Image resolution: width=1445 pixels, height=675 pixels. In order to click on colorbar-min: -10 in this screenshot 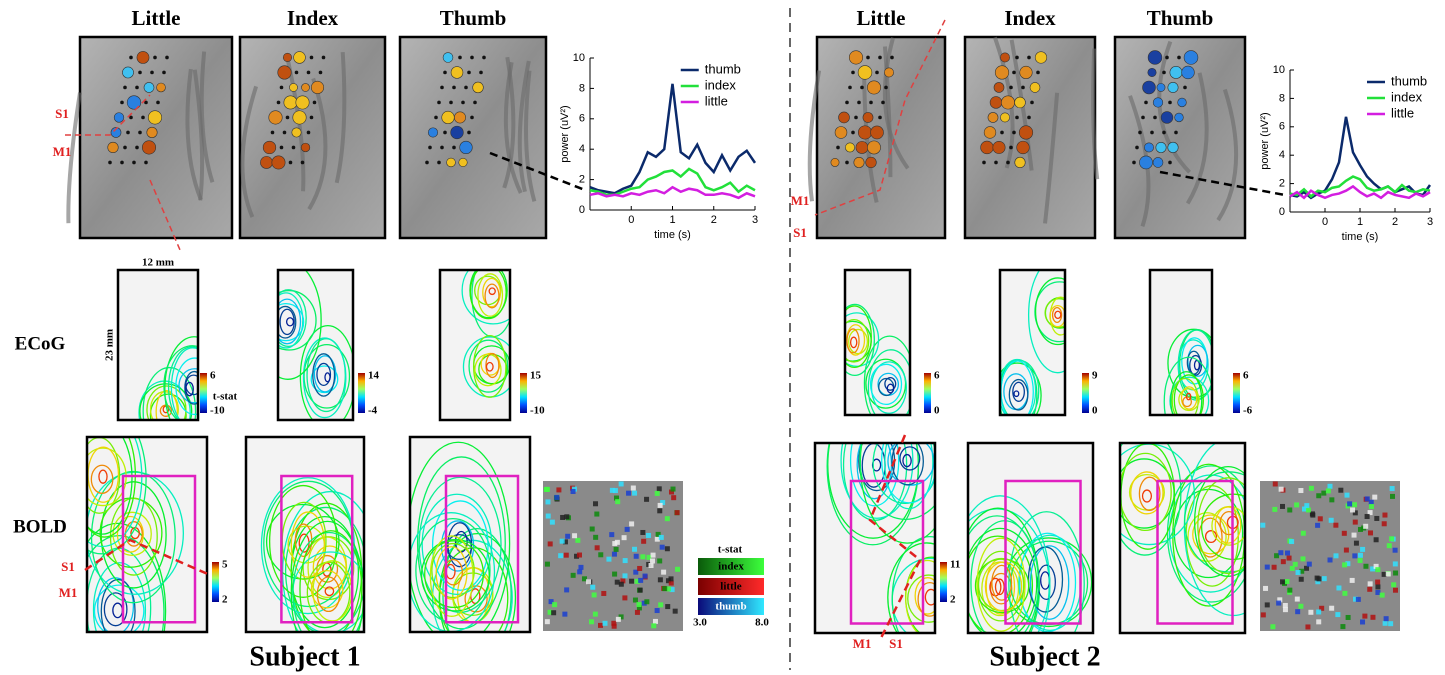, I will do `click(217, 411)`.